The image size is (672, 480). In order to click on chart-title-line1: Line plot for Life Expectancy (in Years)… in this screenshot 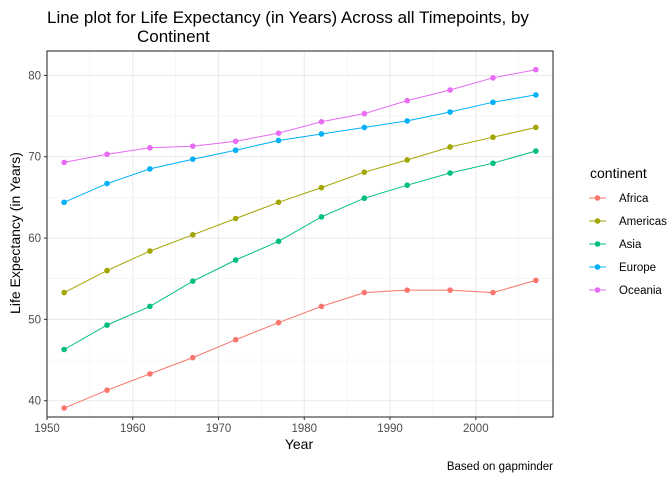, I will do `click(288, 17)`.